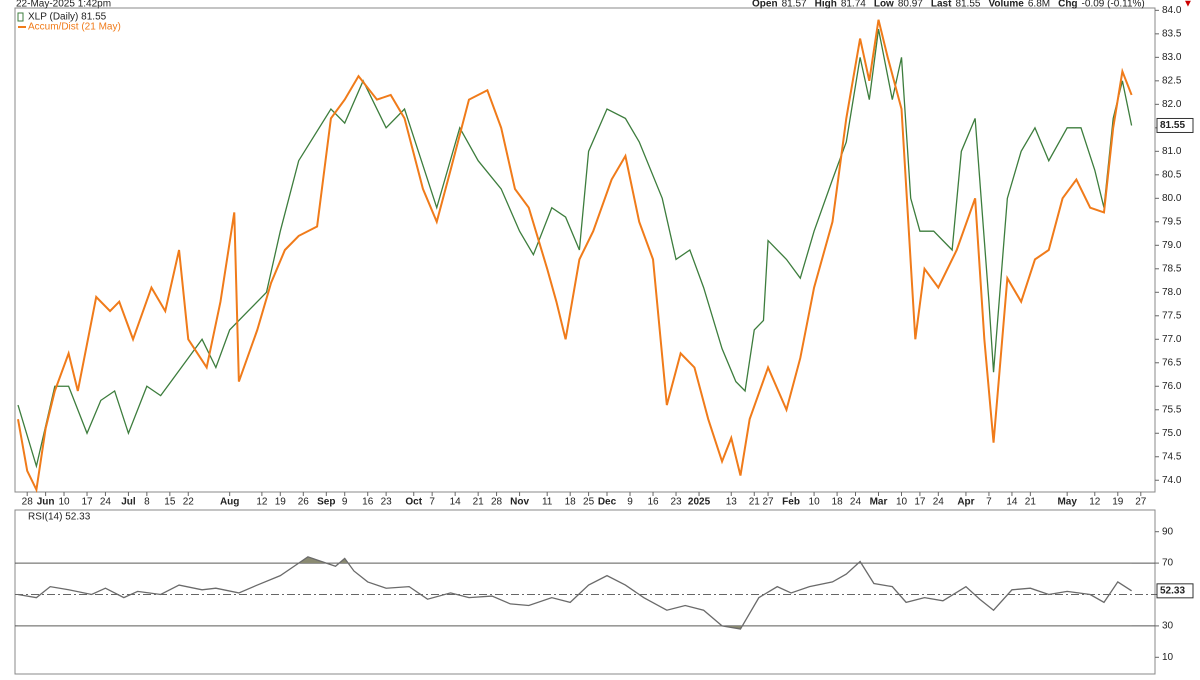 The height and width of the screenshot is (680, 1200). Describe the element at coordinates (967, 5) in the screenshot. I see `quote-value: 81.55` at that location.